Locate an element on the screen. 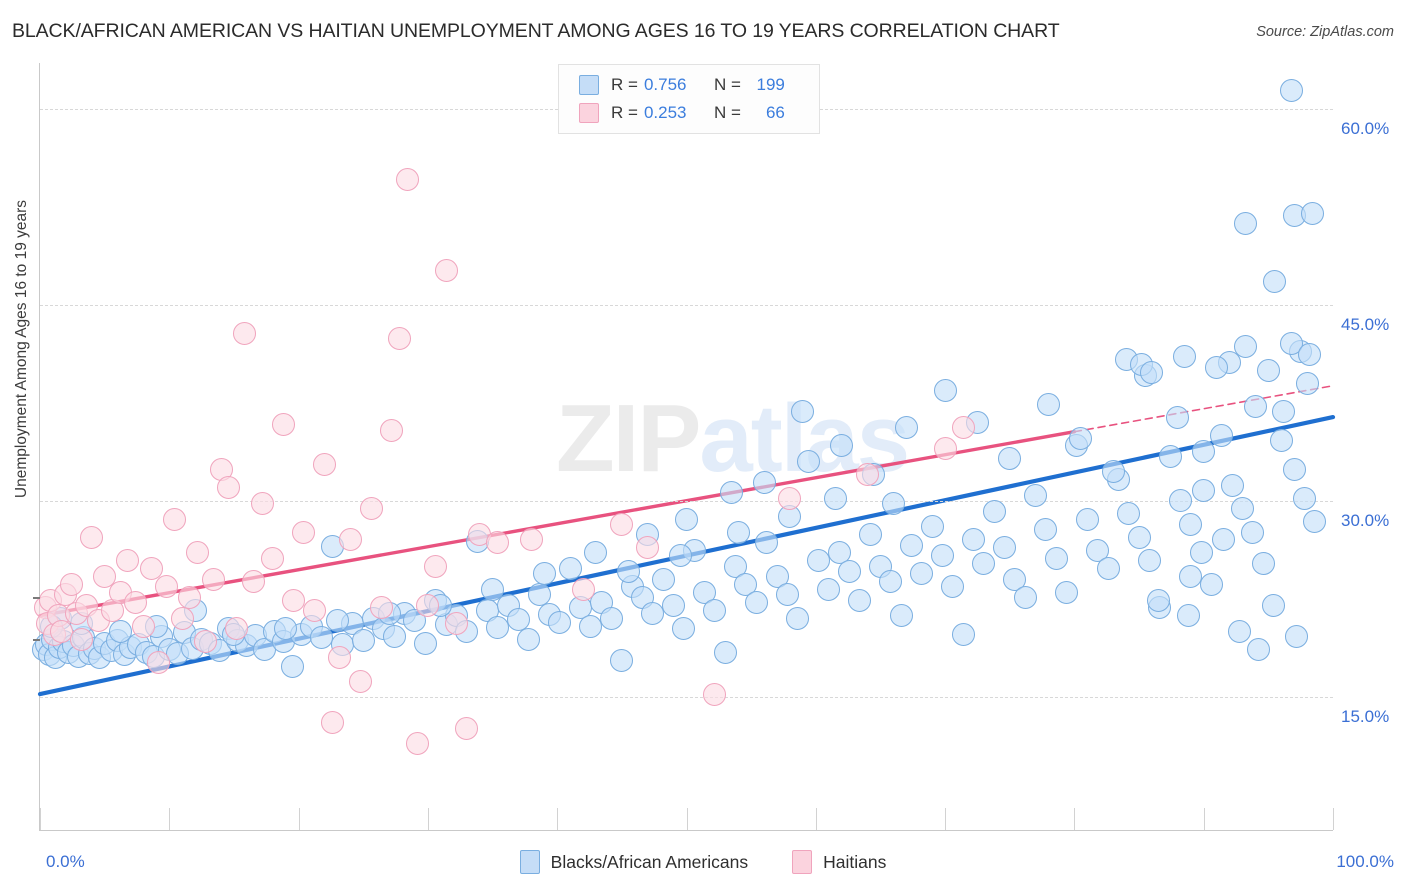 Image resolution: width=1406 pixels, height=892 pixels. legend-item-blacks-african-americans: Blacks/African Americans is located at coordinates (633, 862).